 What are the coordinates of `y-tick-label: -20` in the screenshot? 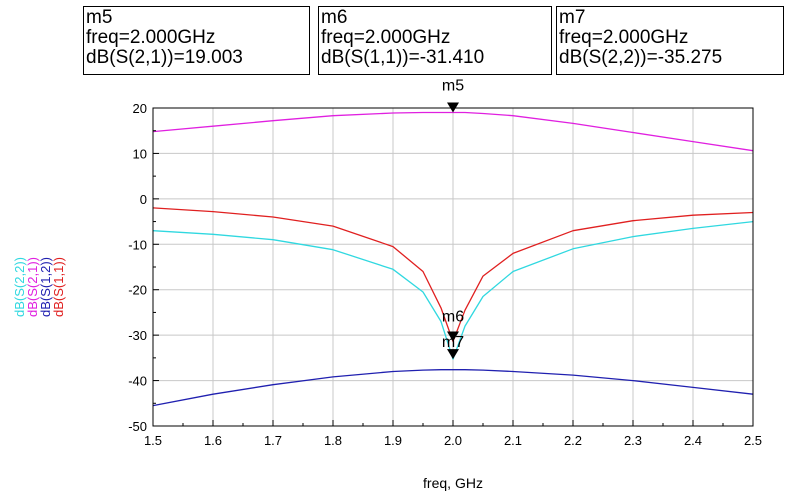 It's located at (137, 290).